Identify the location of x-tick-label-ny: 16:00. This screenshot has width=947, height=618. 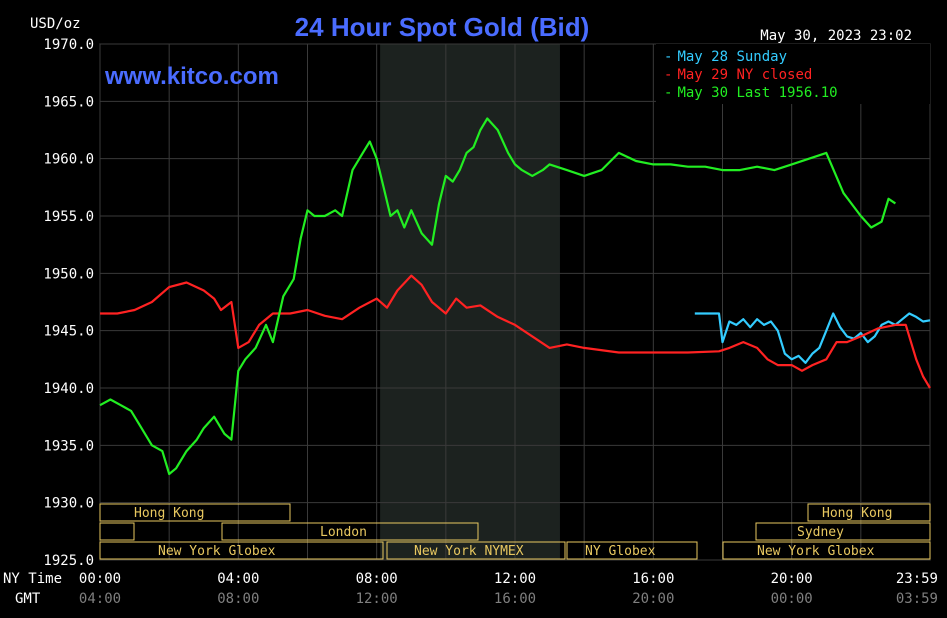
(653, 579).